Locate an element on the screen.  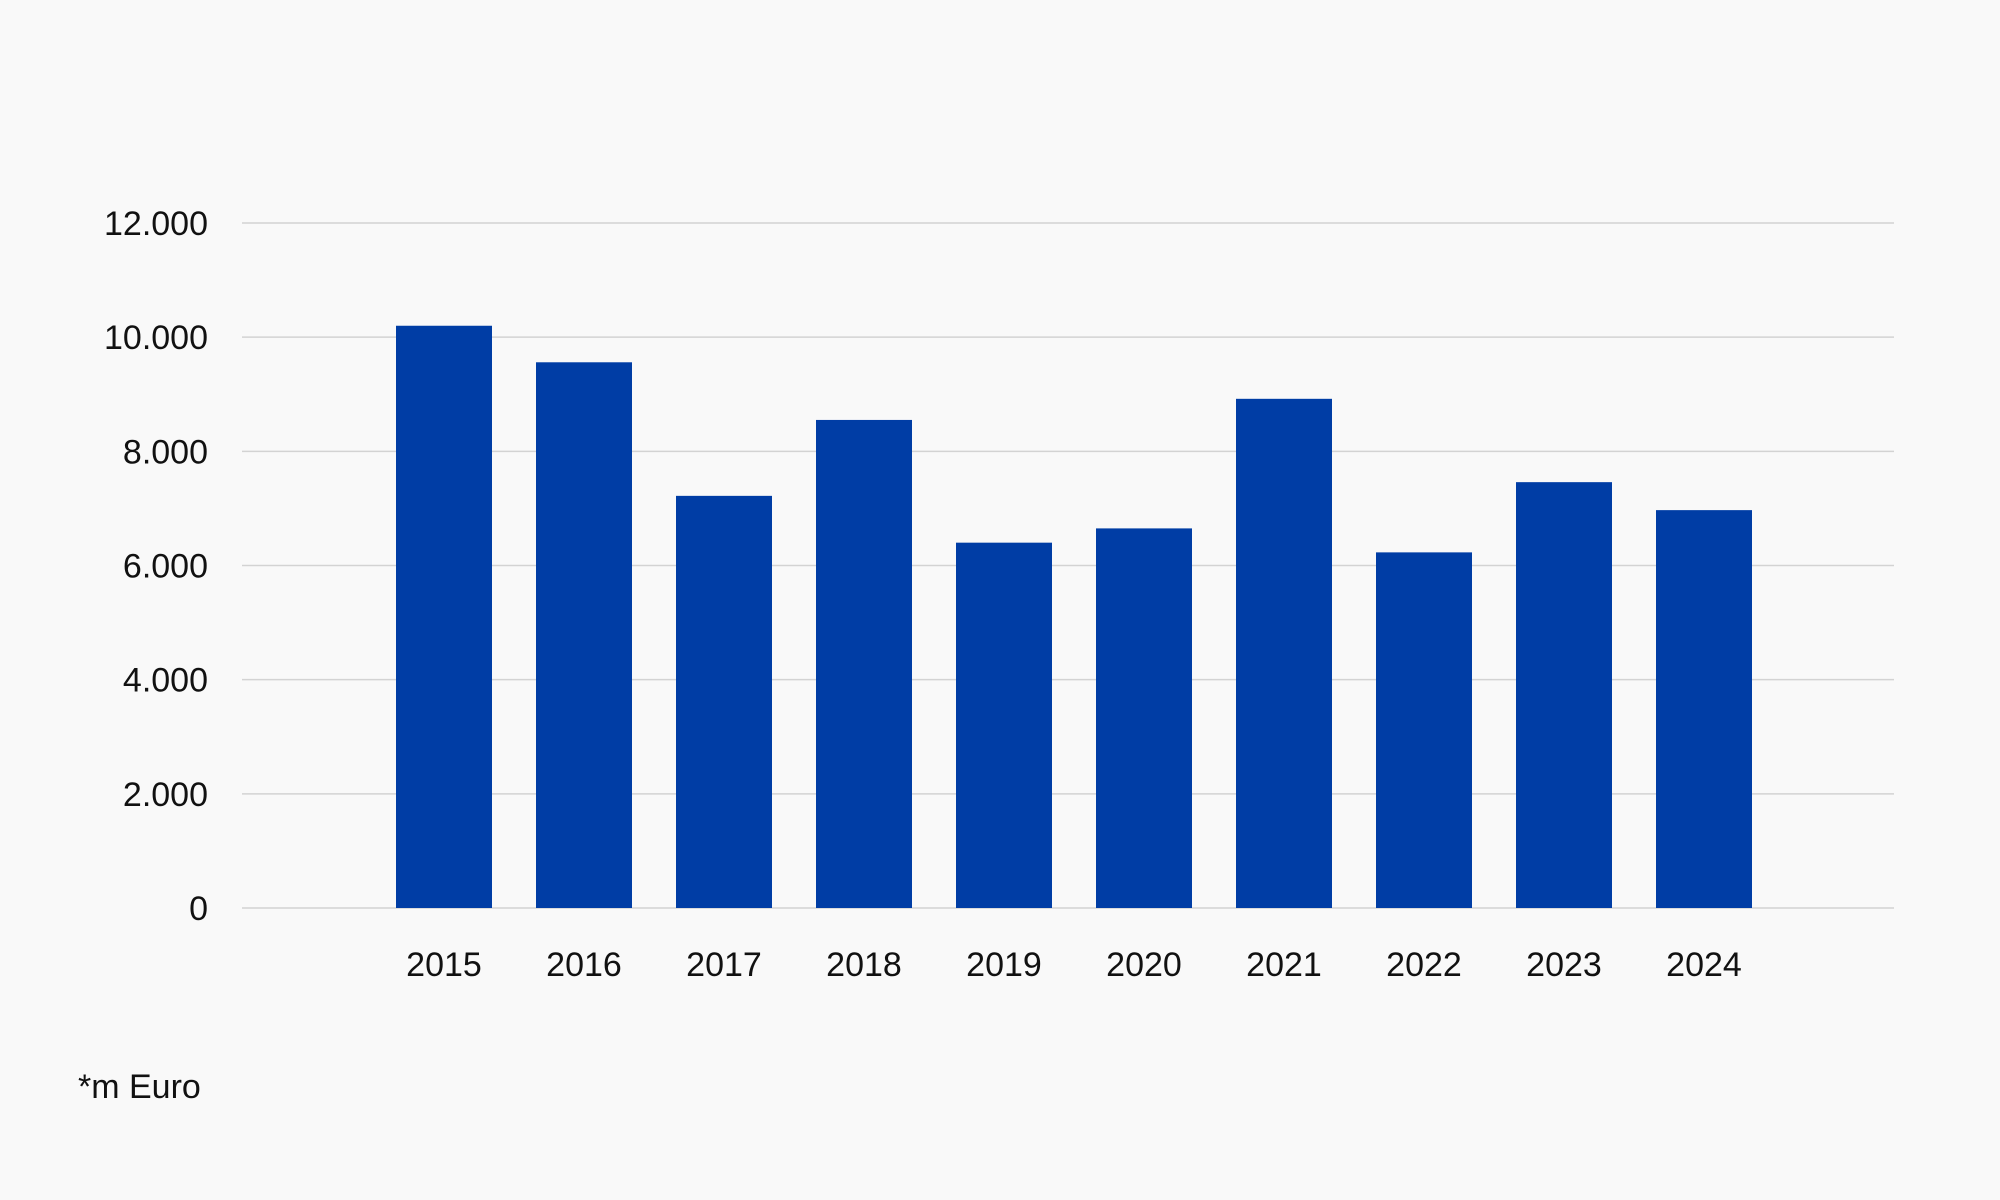
bar-2016 is located at coordinates (584, 635).